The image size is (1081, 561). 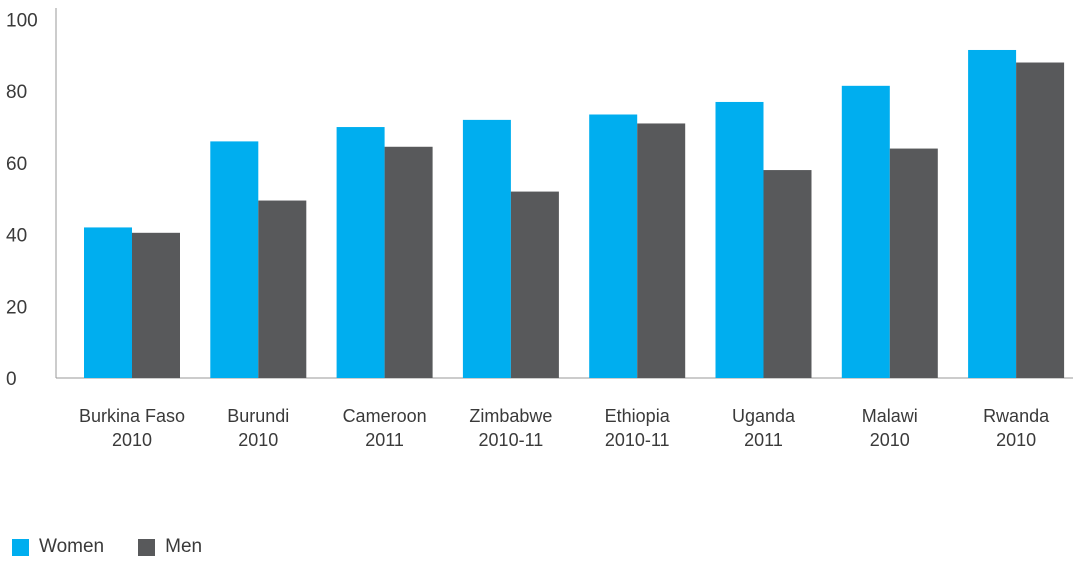 What do you see at coordinates (258, 428) in the screenshot?
I see `x-category-label: Burundi 2010` at bounding box center [258, 428].